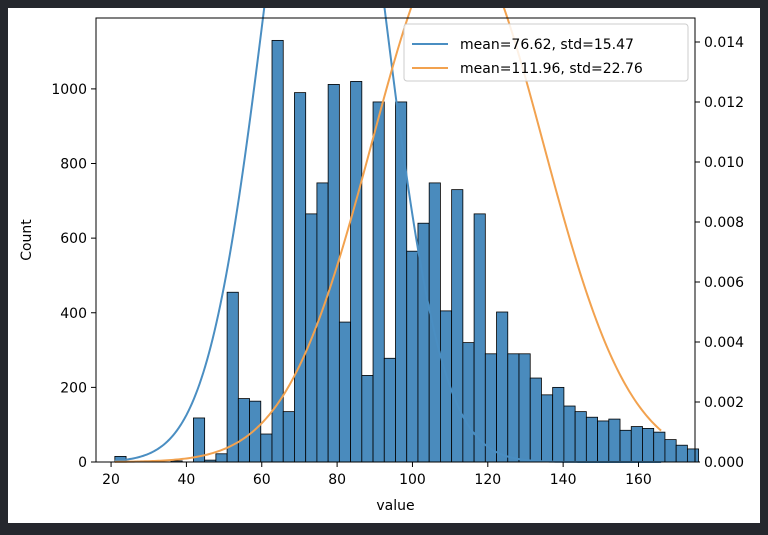  Describe the element at coordinates (638, 480) in the screenshot. I see `x-tick-label: 160` at that location.